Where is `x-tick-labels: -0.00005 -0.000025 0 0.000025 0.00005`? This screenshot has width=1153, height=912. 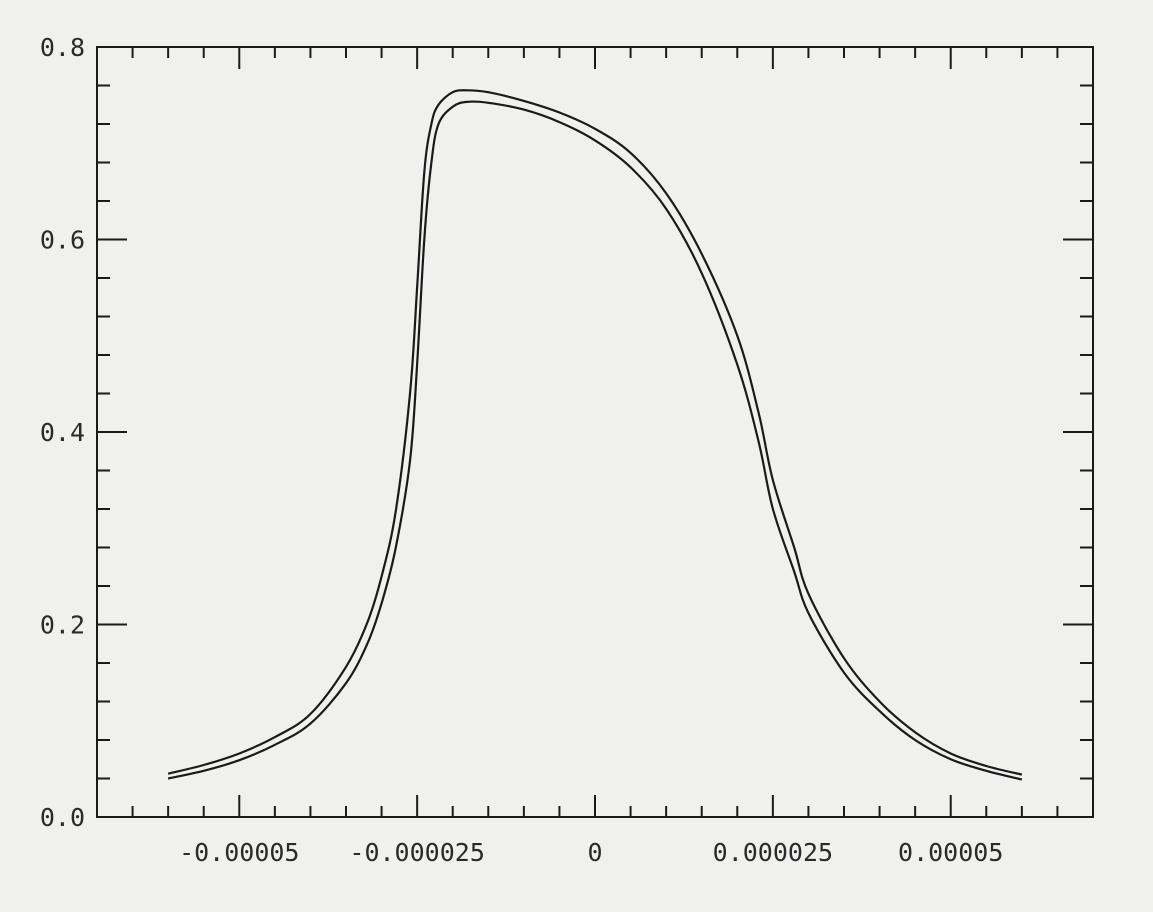 x-tick-labels: -0.00005 -0.000025 0 0.000025 0.00005 is located at coordinates (591, 852).